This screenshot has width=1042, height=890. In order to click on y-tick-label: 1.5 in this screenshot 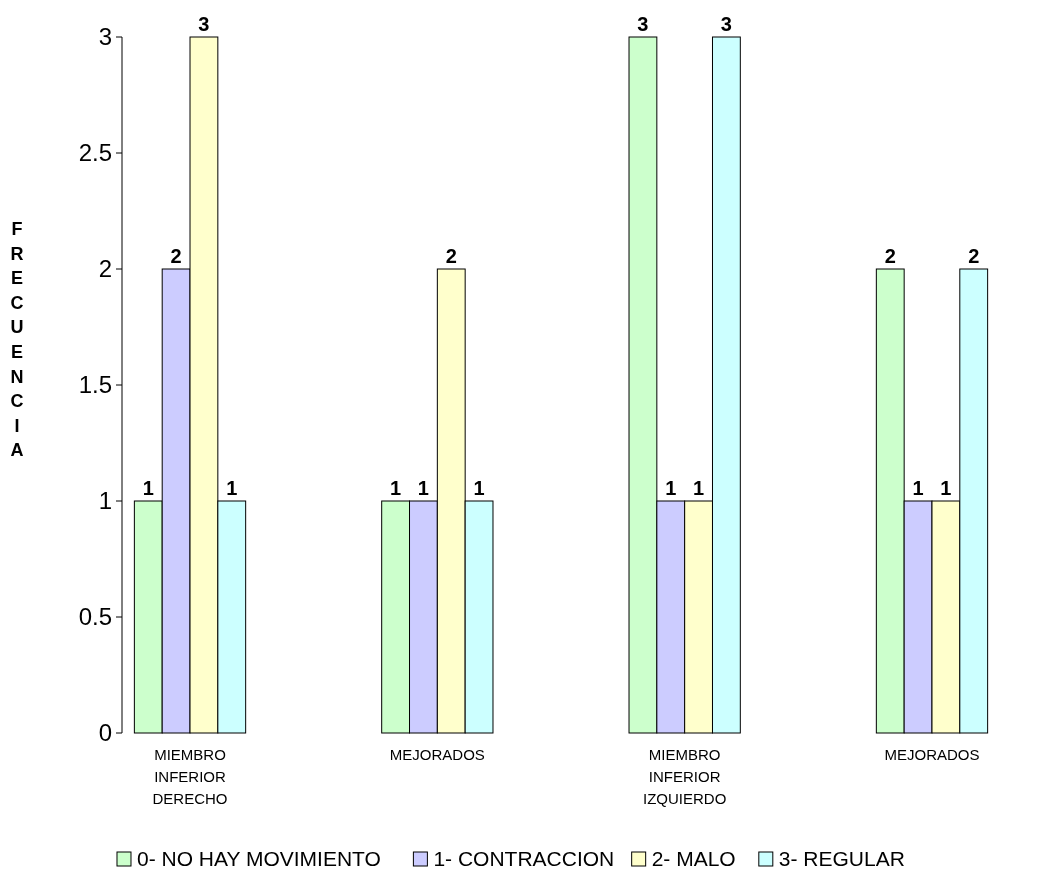, I will do `click(95, 385)`.